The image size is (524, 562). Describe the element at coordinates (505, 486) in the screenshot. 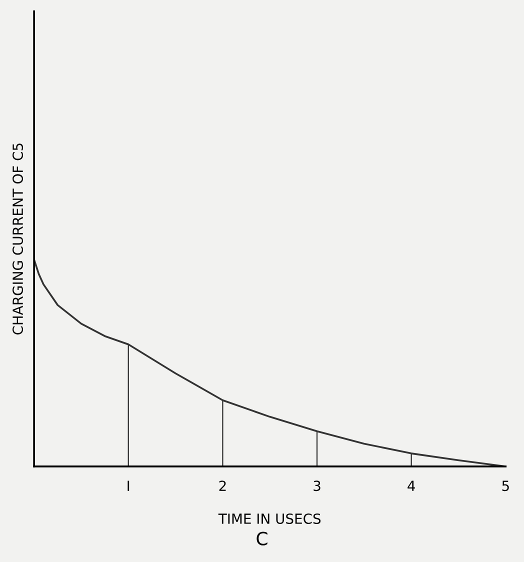

I see `x-tick-label: 5` at that location.